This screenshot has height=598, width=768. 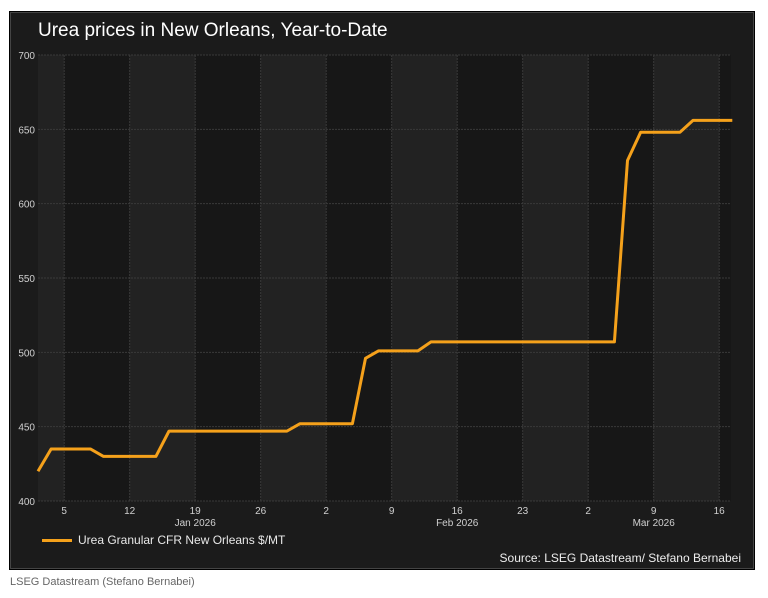 I want to click on x-tick-label: 19, so click(x=196, y=511).